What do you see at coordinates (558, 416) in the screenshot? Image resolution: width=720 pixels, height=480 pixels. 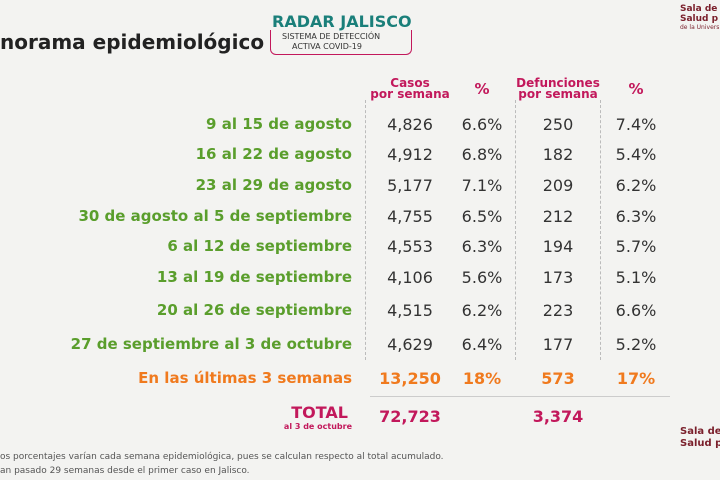 I see `total-cell: 3,374` at bounding box center [558, 416].